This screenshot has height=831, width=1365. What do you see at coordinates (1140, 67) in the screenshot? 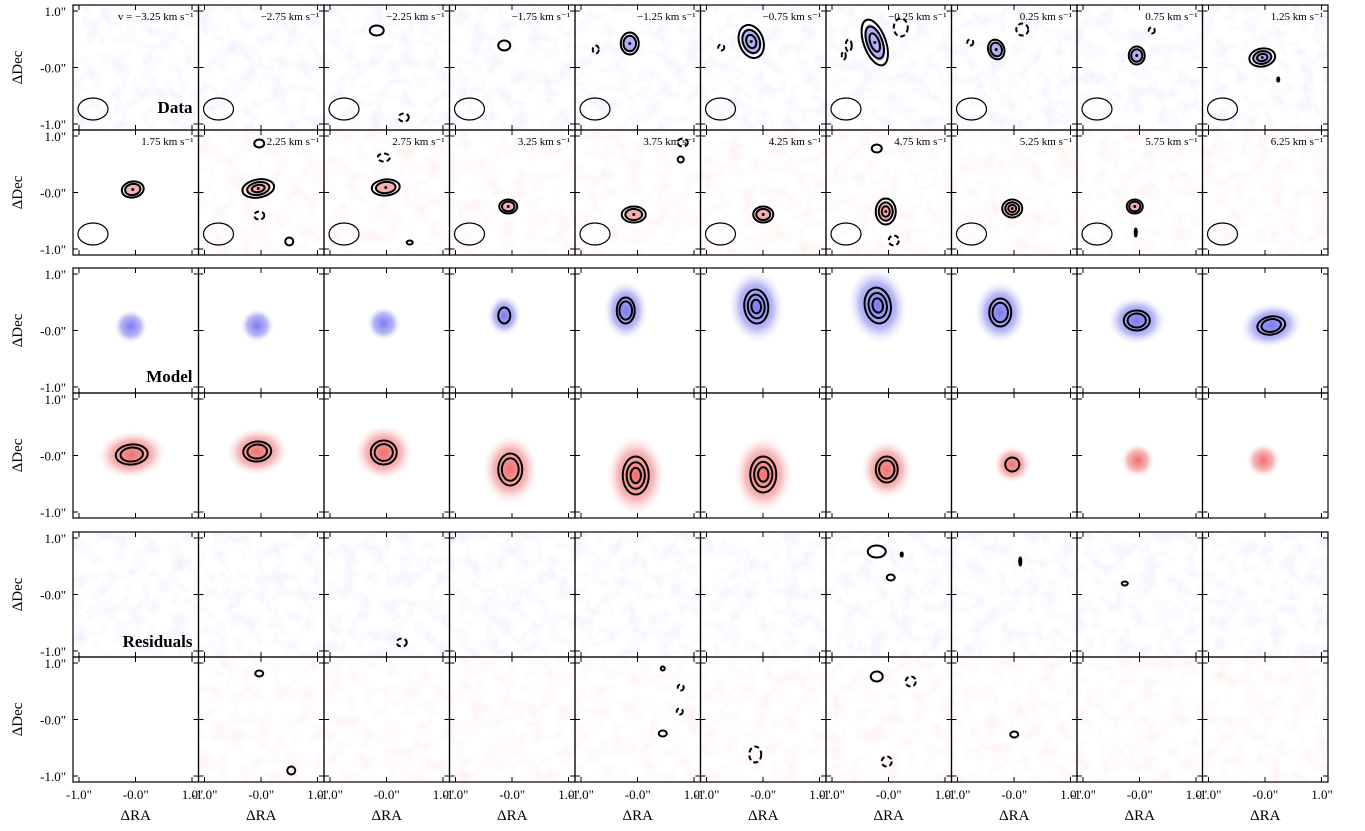
I see `panel: 0.75 km s⁻¹` at bounding box center [1140, 67].